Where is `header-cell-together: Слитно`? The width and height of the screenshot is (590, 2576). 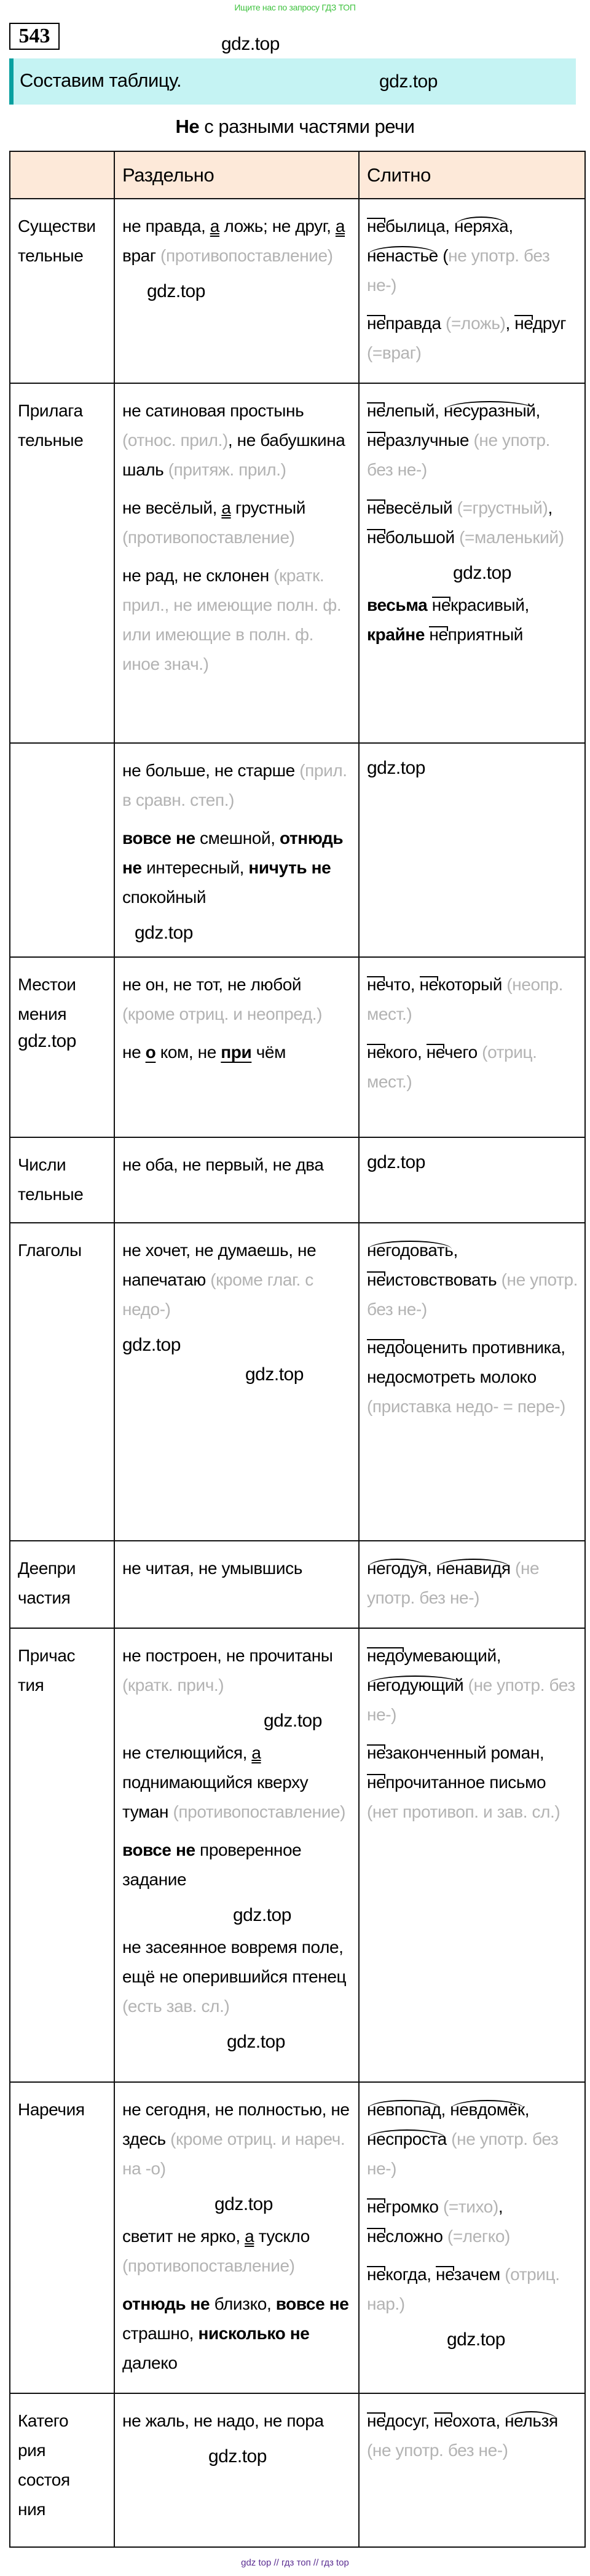
header-cell-together: Слитно is located at coordinates (472, 175).